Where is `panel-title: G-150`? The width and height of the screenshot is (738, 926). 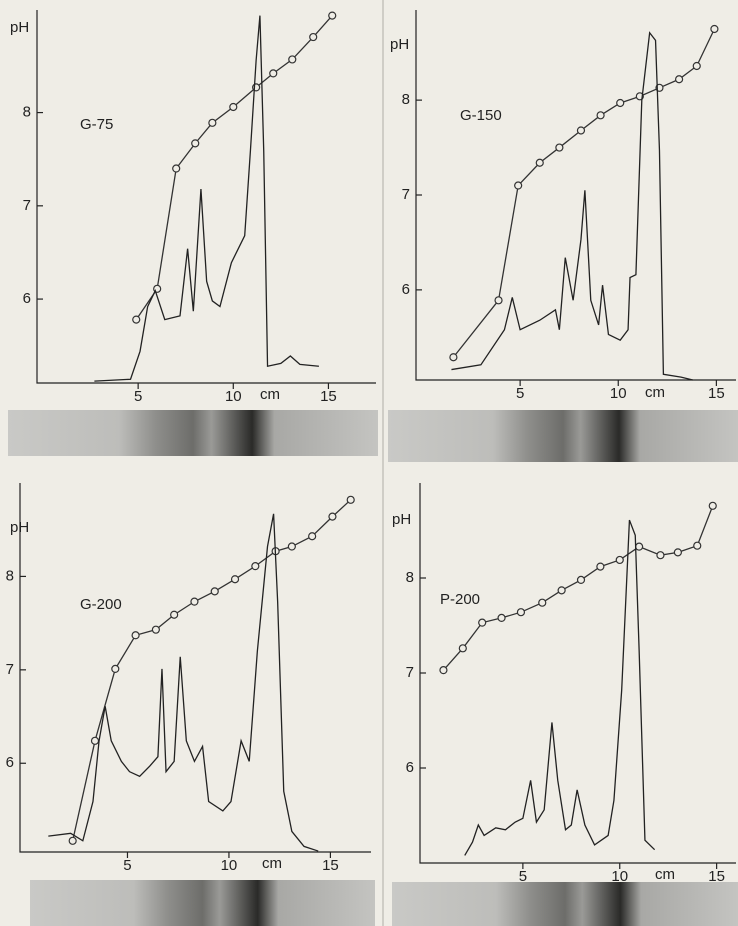
panel-title: G-150 is located at coordinates (481, 115).